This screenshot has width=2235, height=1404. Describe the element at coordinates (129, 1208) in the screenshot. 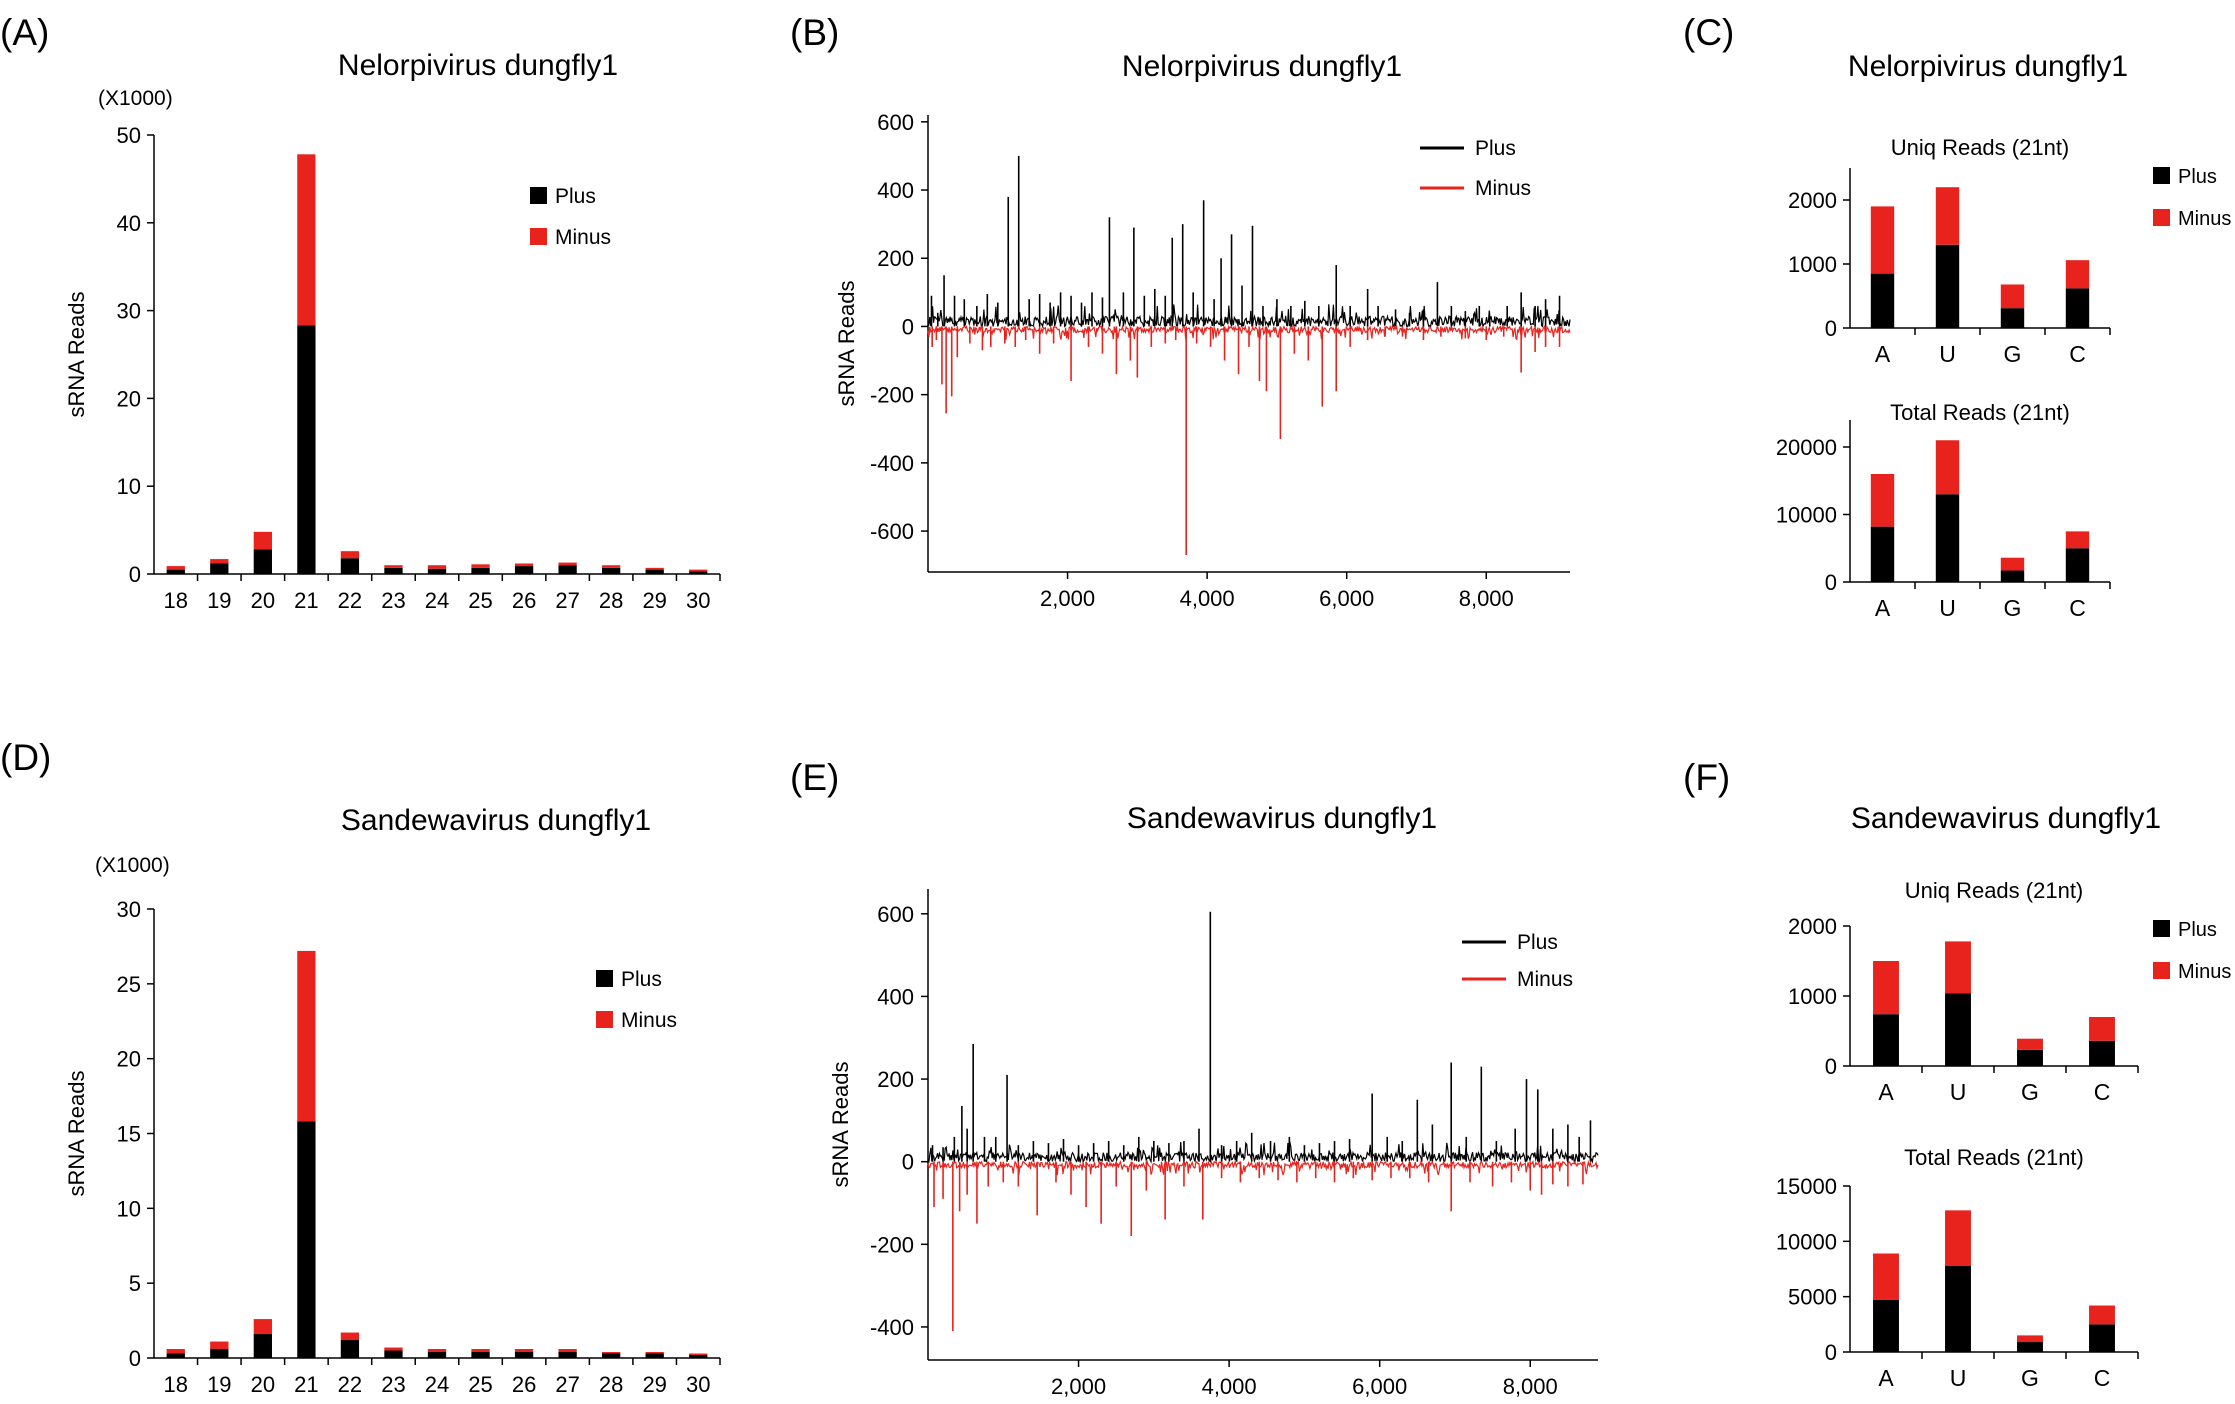

I see `y-tick-label-D: 10` at that location.